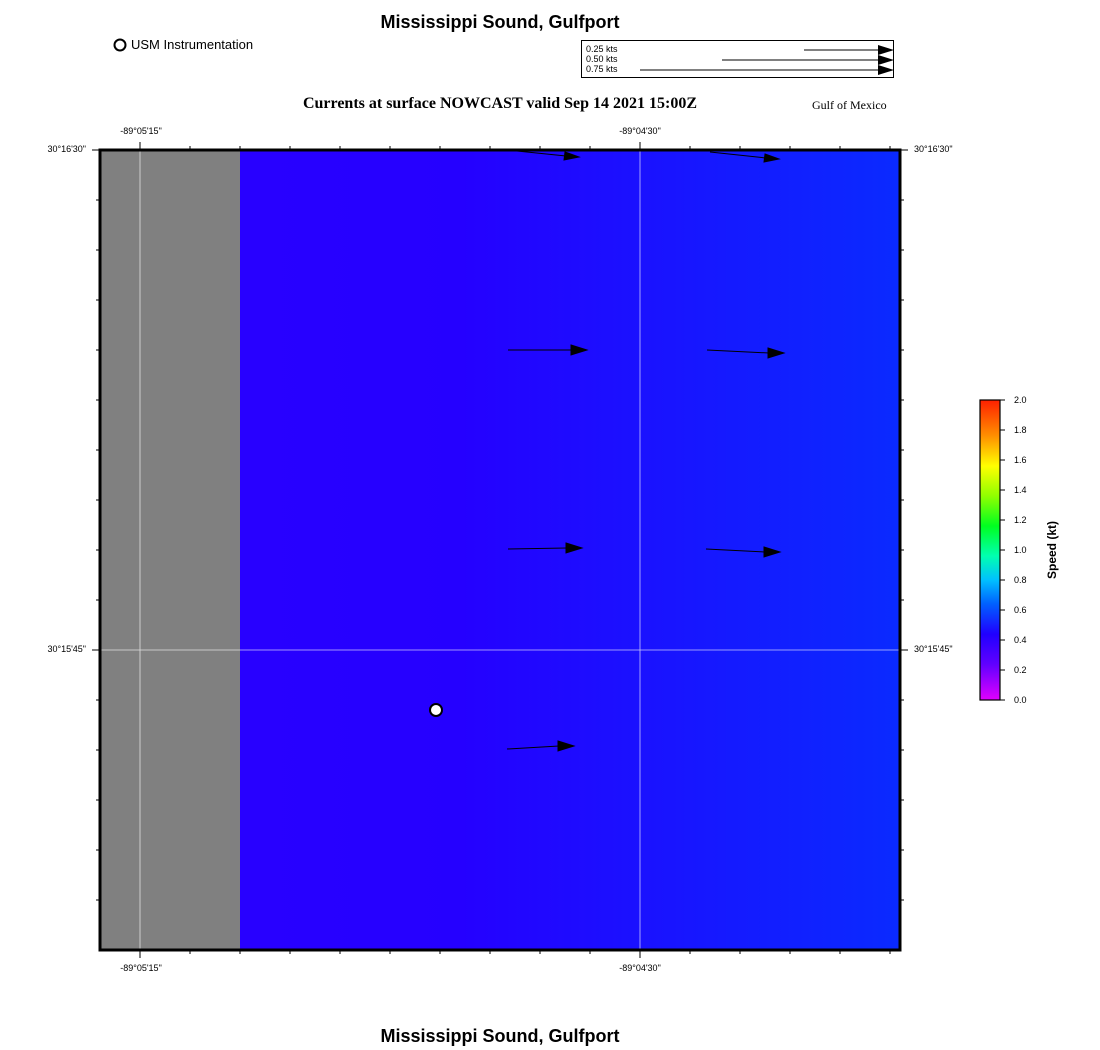 The height and width of the screenshot is (1050, 1100). I want to click on region-label: Gulf of Mexico, so click(849, 105).